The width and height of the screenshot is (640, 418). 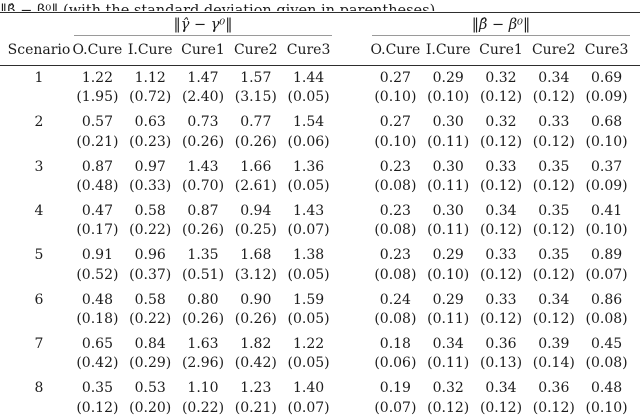 What do you see at coordinates (309, 299) in the screenshot?
I see `estimate-value: 1.59` at bounding box center [309, 299].